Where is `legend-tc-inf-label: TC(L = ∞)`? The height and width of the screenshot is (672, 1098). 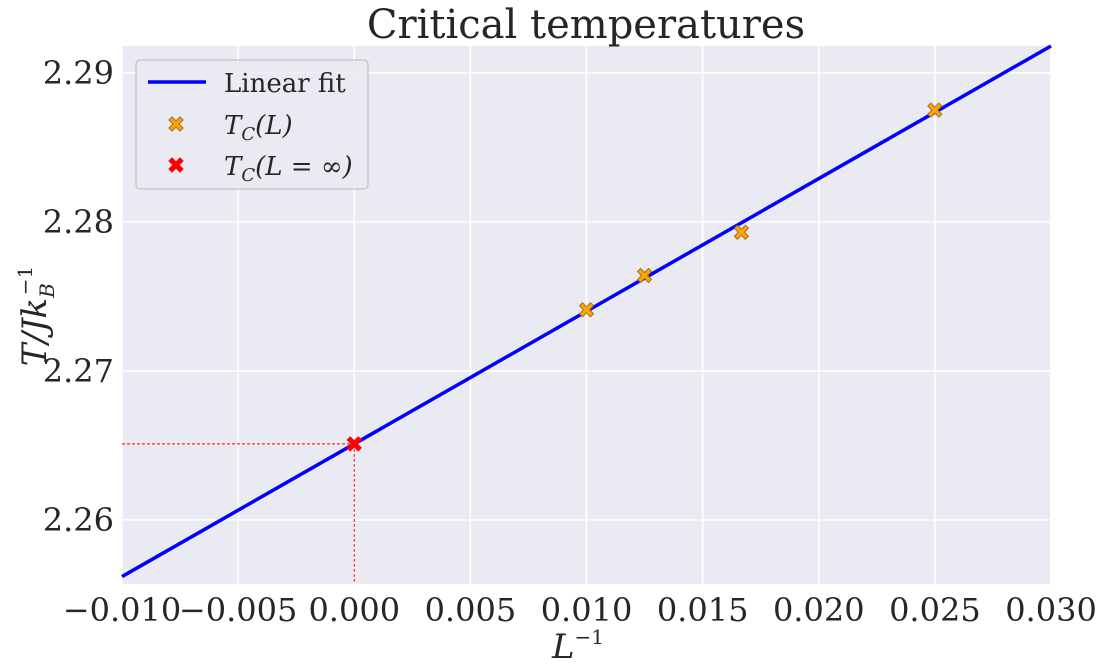 legend-tc-inf-label: TC(L = ∞) is located at coordinates (288, 169).